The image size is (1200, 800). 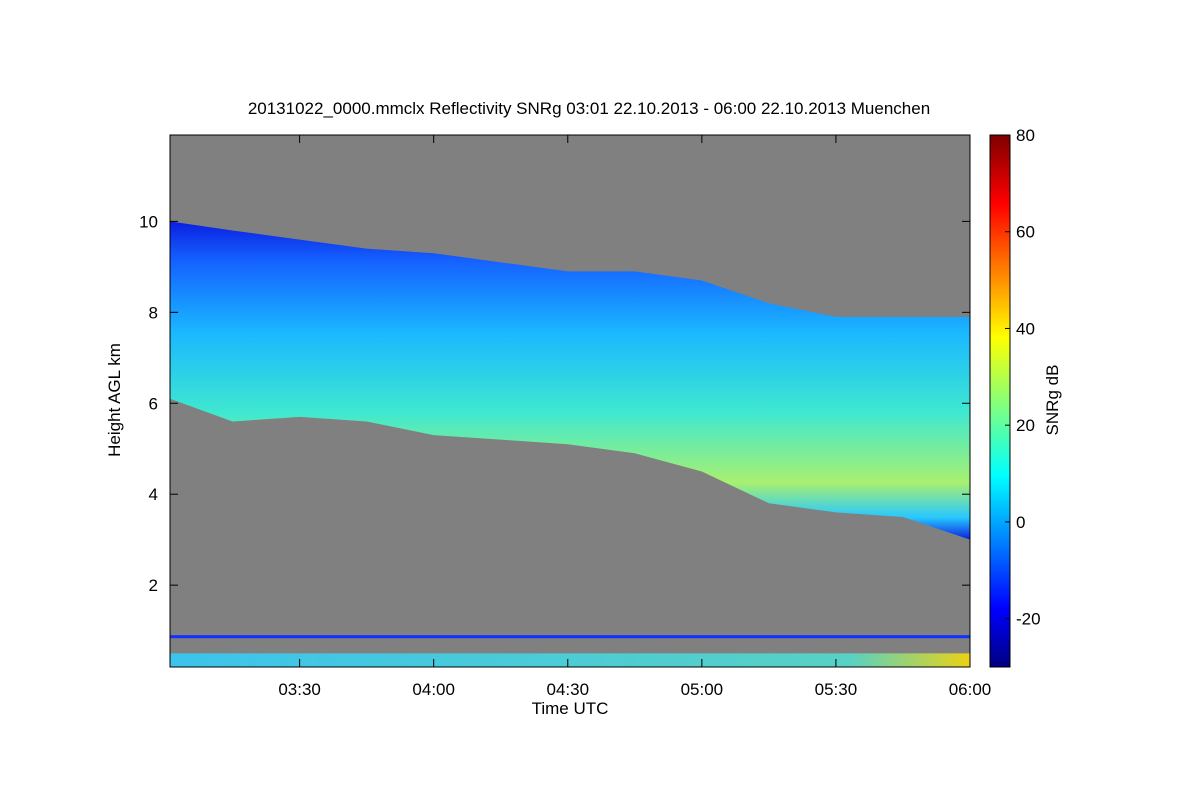 What do you see at coordinates (1025, 232) in the screenshot?
I see `colorbar-tick-label: 60` at bounding box center [1025, 232].